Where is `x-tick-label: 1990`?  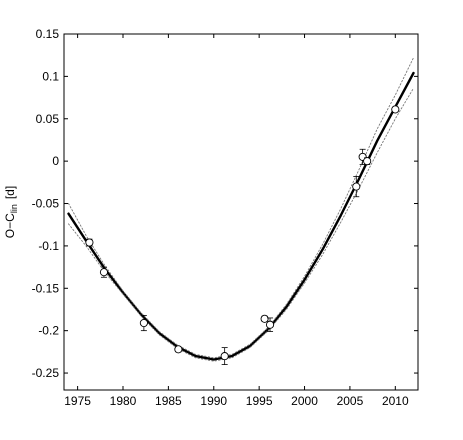
x-tick-label: 1990 is located at coordinates (213, 401).